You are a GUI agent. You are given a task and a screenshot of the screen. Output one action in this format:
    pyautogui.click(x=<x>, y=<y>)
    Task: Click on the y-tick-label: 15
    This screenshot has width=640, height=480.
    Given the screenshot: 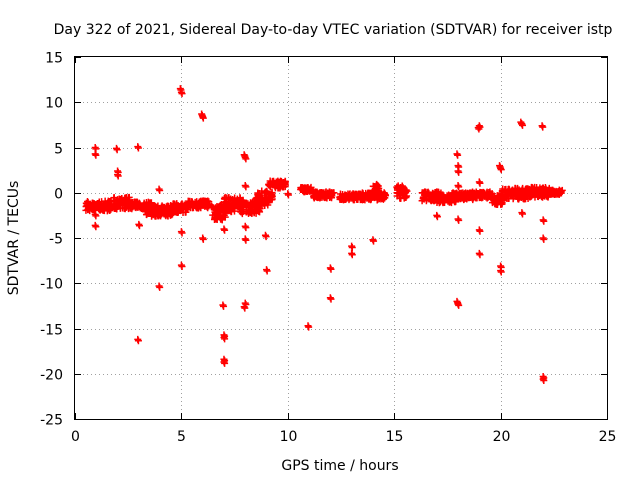 What is the action you would take?
    pyautogui.click(x=54, y=59)
    